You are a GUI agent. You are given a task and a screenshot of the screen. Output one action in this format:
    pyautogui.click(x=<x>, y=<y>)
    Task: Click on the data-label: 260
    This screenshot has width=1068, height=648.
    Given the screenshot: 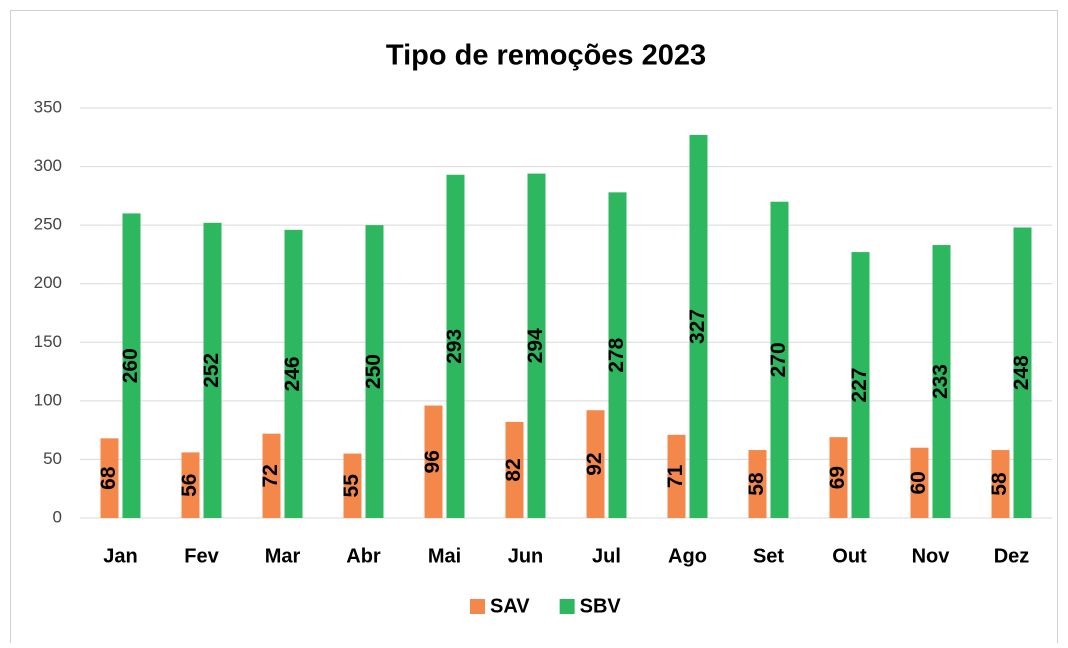 What is the action you would take?
    pyautogui.click(x=130, y=365)
    